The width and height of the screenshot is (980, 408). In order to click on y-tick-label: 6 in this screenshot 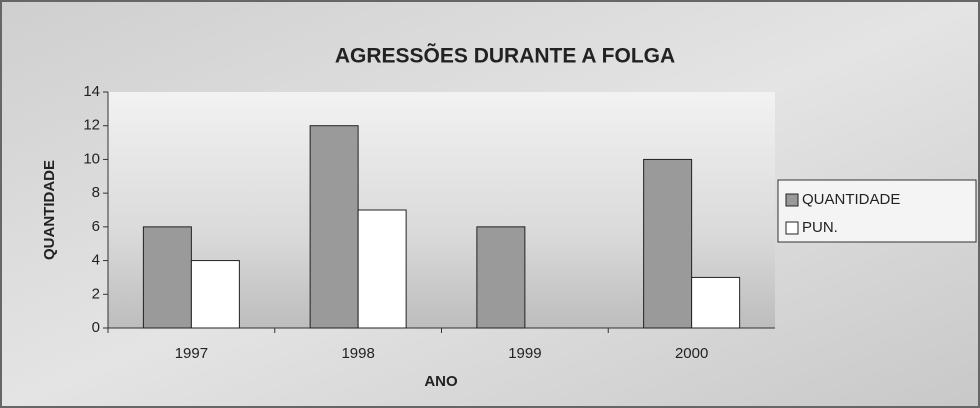, I will do `click(96, 226)`.